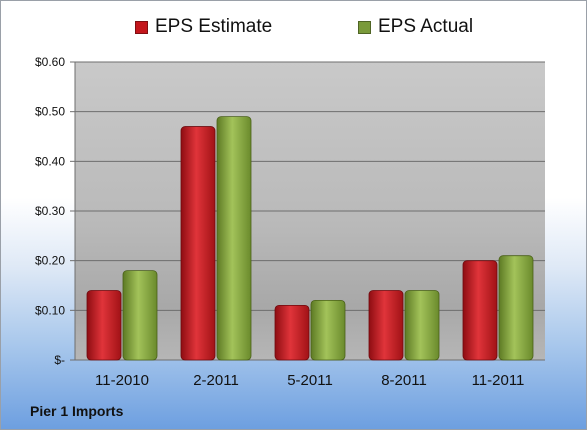 The width and height of the screenshot is (587, 430). Describe the element at coordinates (310, 380) in the screenshot. I see `x-tick-label: 5-2011` at that location.